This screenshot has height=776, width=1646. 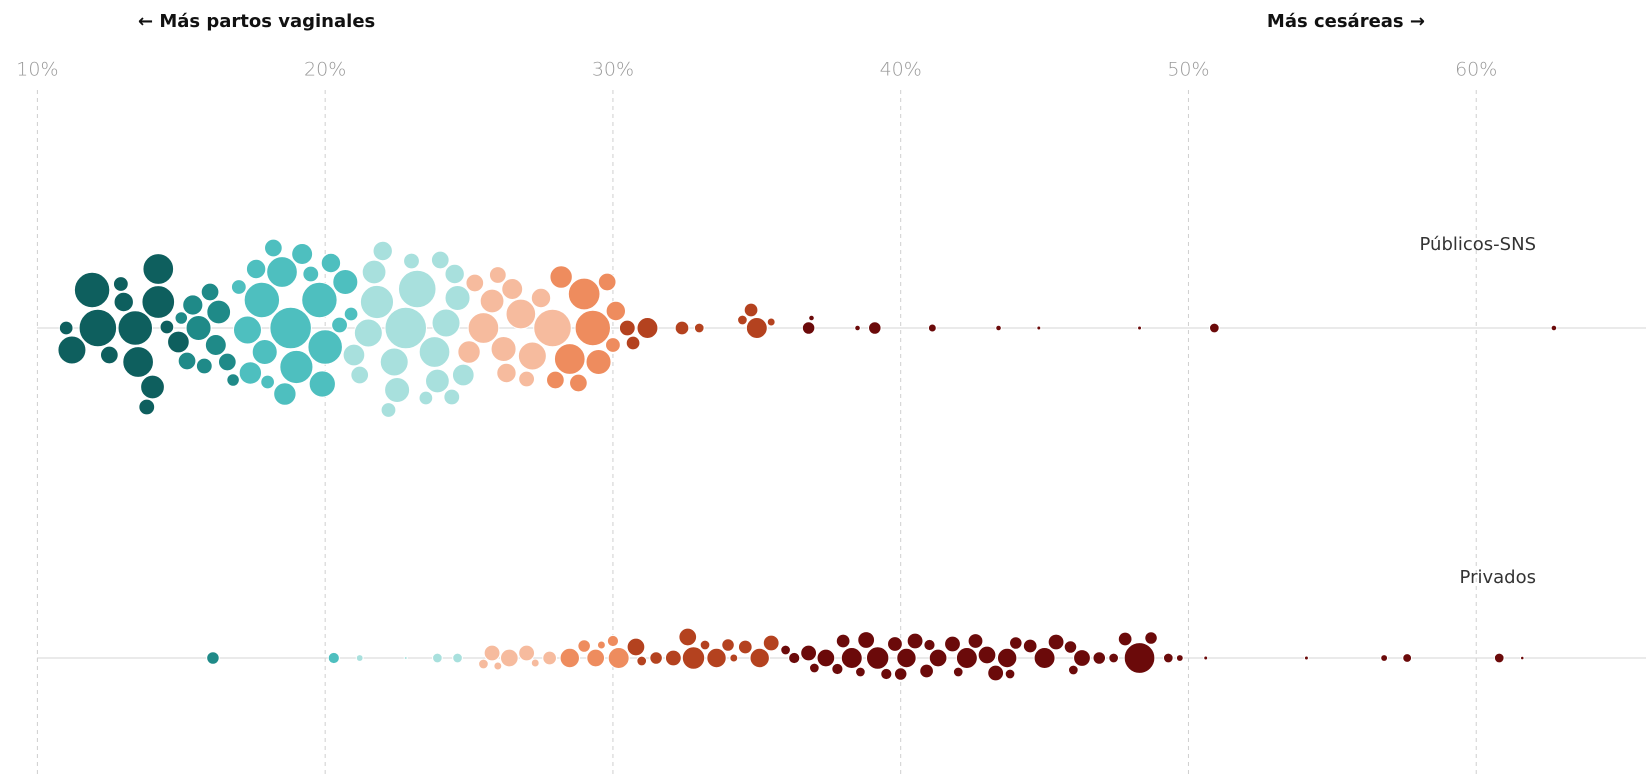 I want to click on x-tick-label: 10%, so click(x=37, y=70).